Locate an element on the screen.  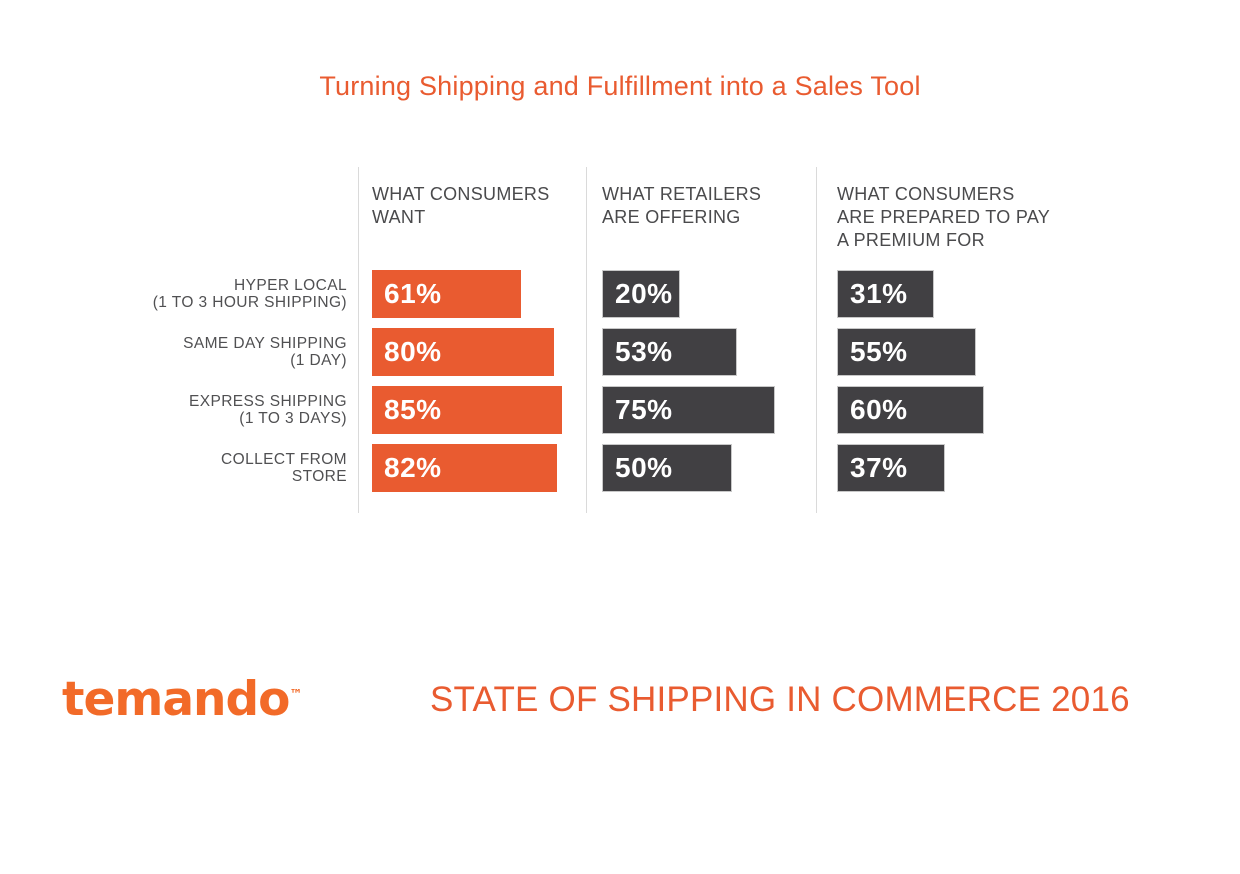
row-label-2: SAME DAY SHIPPING (1 DAY) is located at coordinates (193, 352).